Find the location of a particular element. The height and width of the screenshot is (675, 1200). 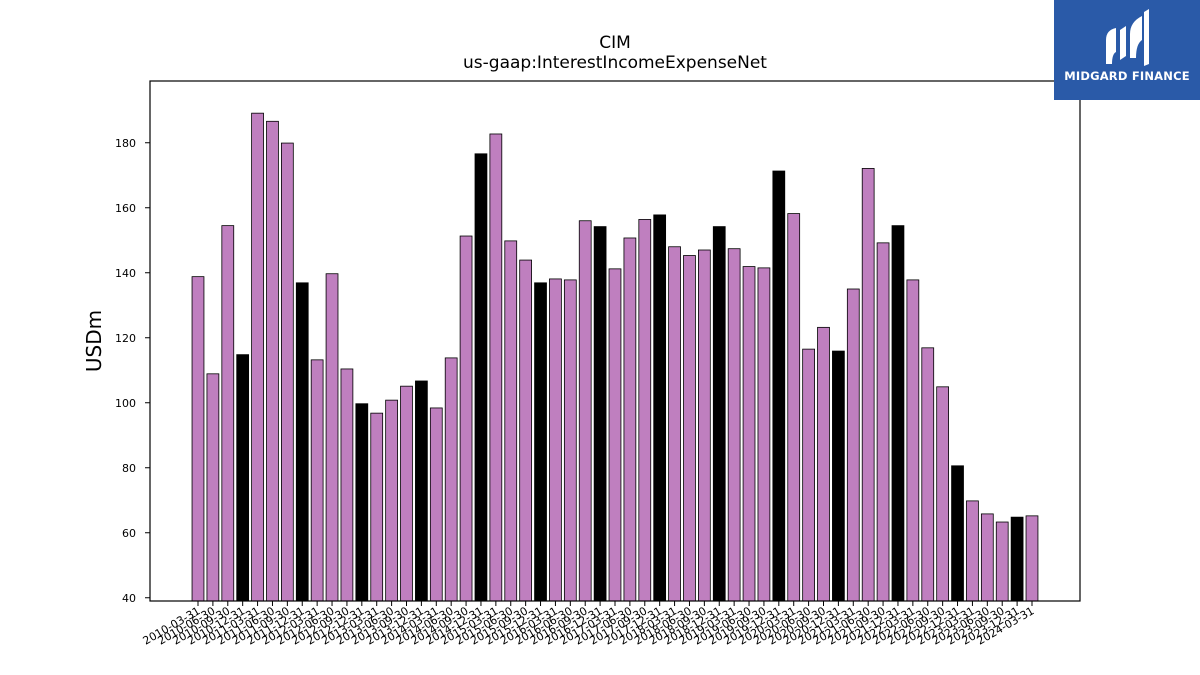

y-tick-label: 80 is located at coordinates (129, 468).